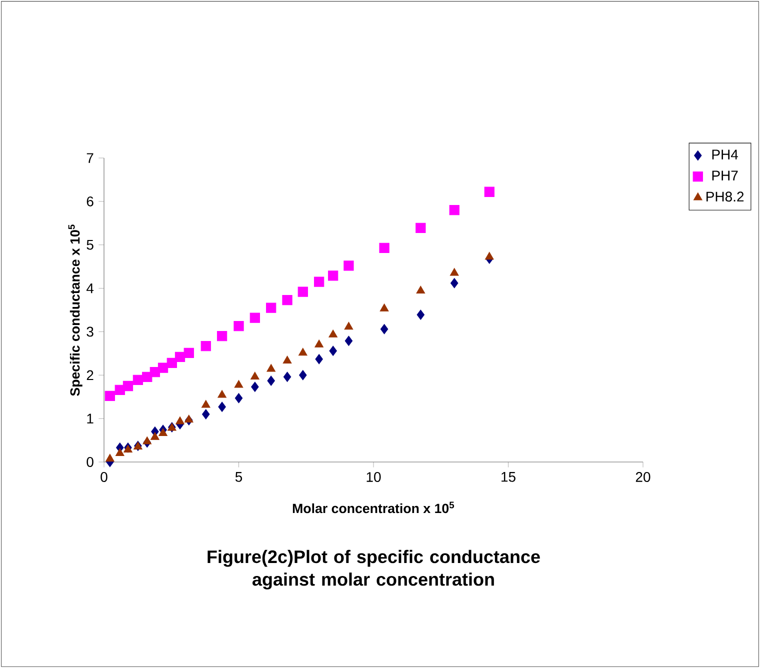  What do you see at coordinates (373, 508) in the screenshot?
I see `x-axis-title: Molar concentration x 10$^{5}$` at bounding box center [373, 508].